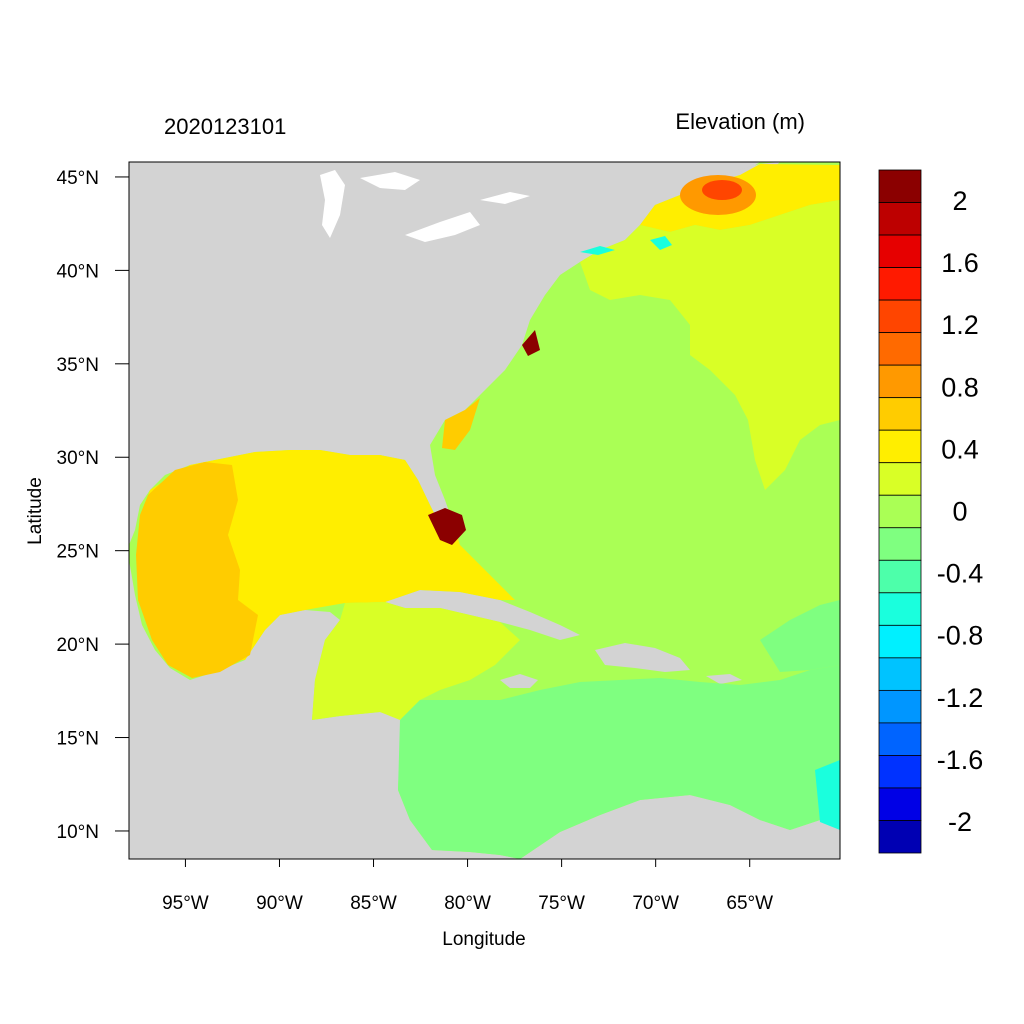  What do you see at coordinates (655, 903) in the screenshot?
I see `x-tick-label: 70°W` at bounding box center [655, 903].